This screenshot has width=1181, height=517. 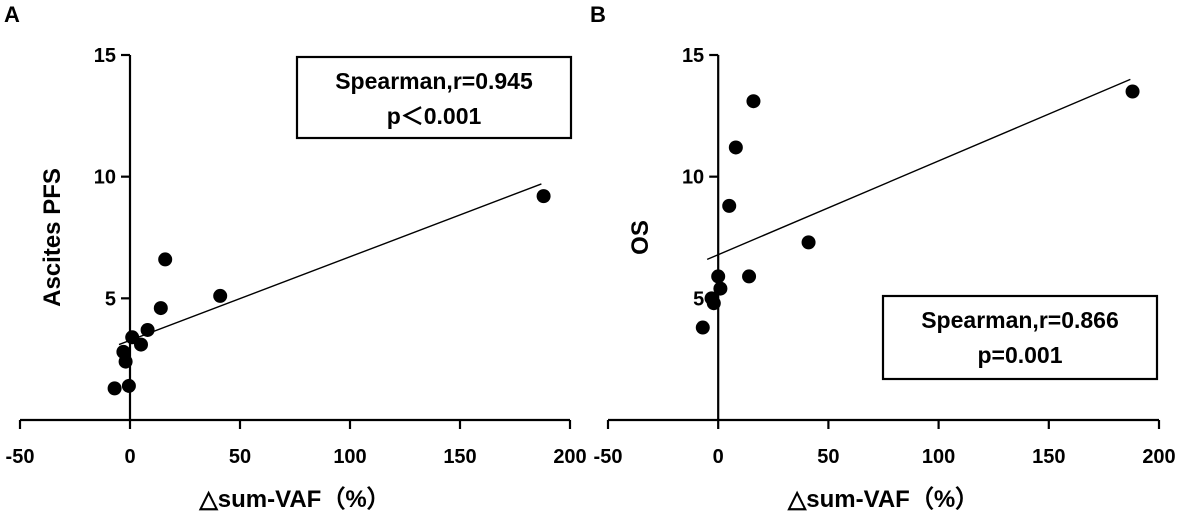 I want to click on y-axis-label: OS, so click(x=640, y=237).